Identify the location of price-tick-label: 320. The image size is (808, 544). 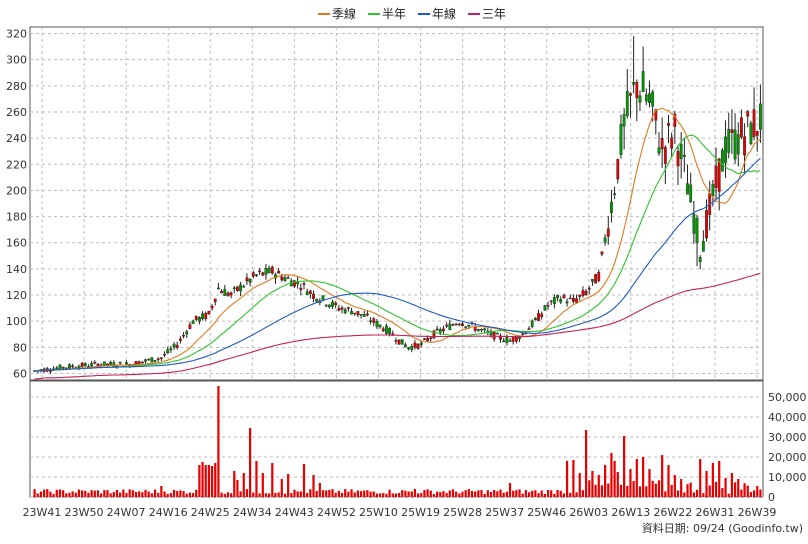
(16, 34).